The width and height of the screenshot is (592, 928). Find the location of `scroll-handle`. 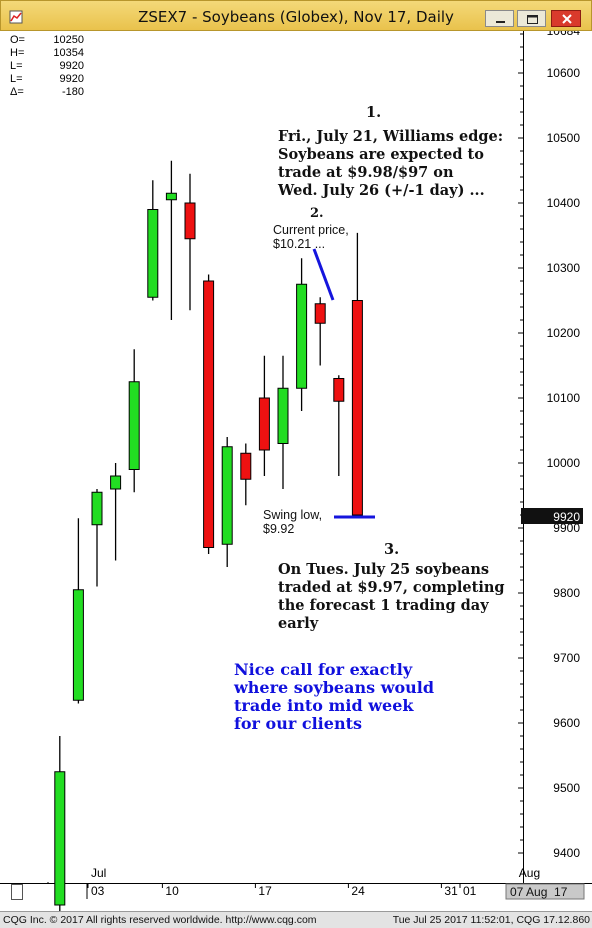

scroll-handle is located at coordinates (17, 892).